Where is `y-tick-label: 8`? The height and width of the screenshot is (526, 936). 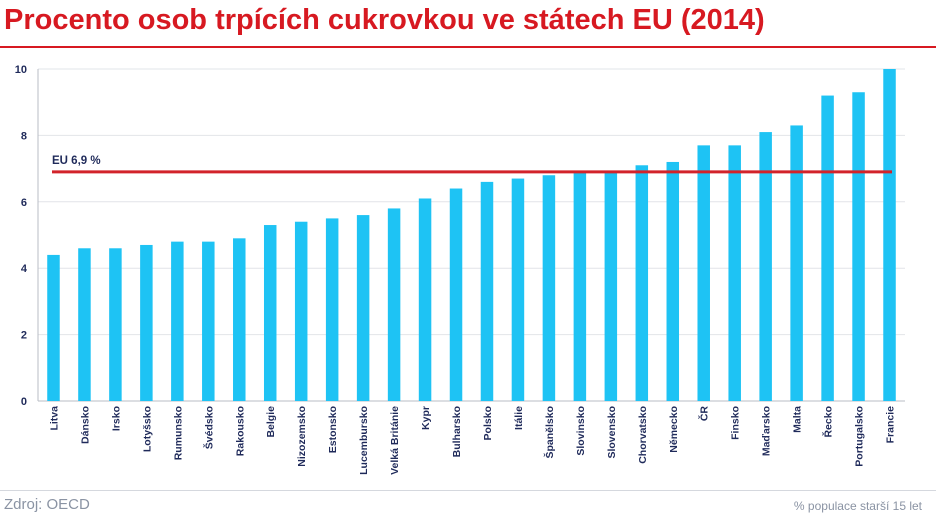
y-tick-label: 8 is located at coordinates (24, 136).